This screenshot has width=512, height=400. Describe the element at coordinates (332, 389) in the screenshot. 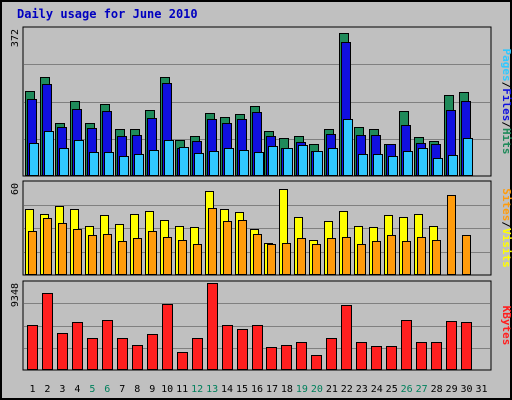

I see `x-tick-label-21: 21` at that location.